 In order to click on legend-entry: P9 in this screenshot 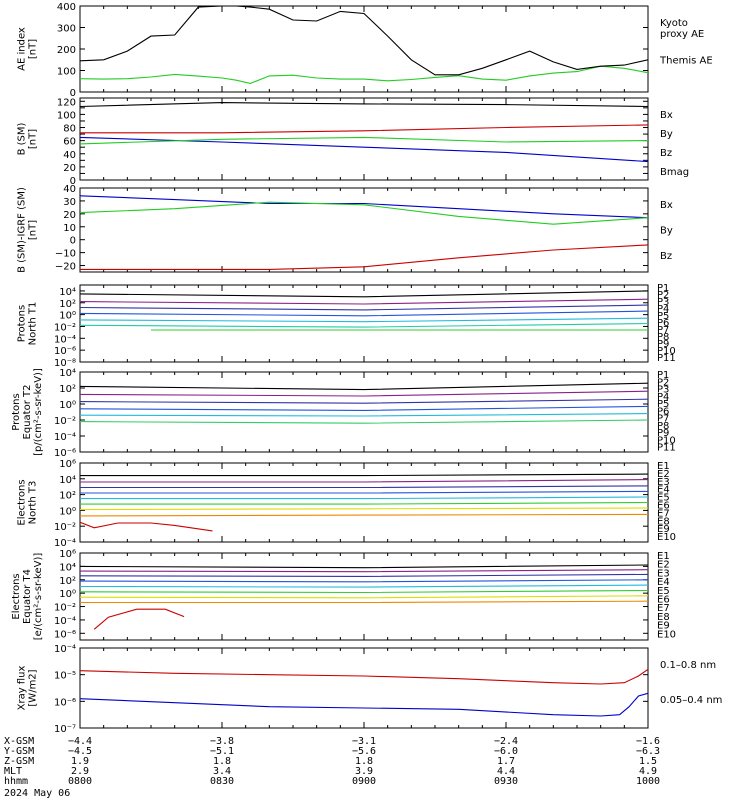, I will do `click(663, 344)`.